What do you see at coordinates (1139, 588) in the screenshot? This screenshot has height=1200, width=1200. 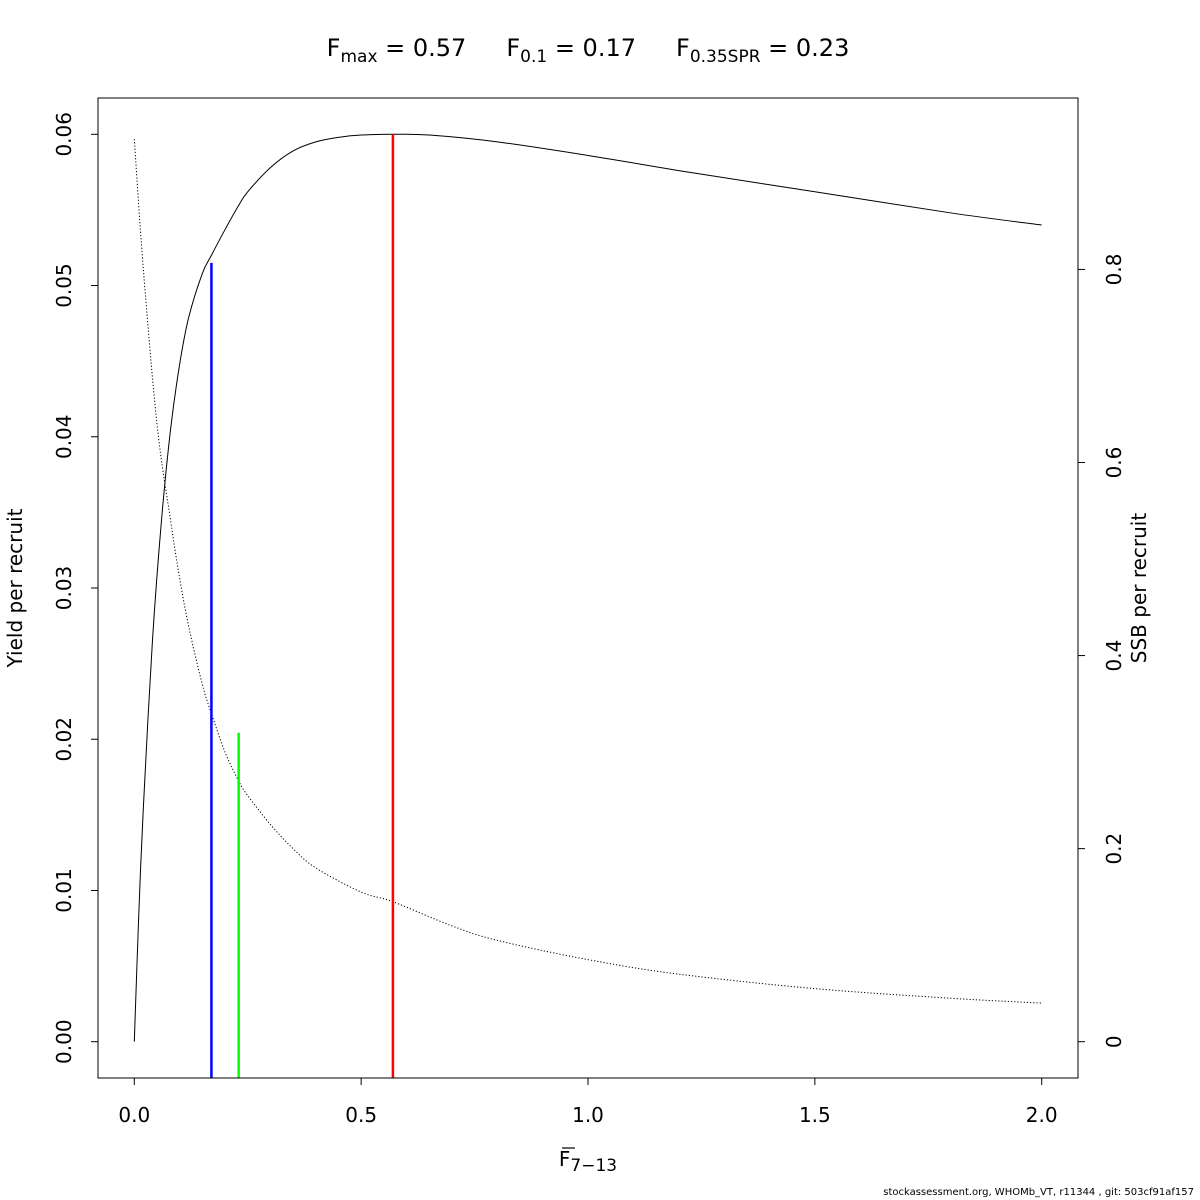 I see `y-axis-right-label: SSB per recruit` at bounding box center [1139, 588].